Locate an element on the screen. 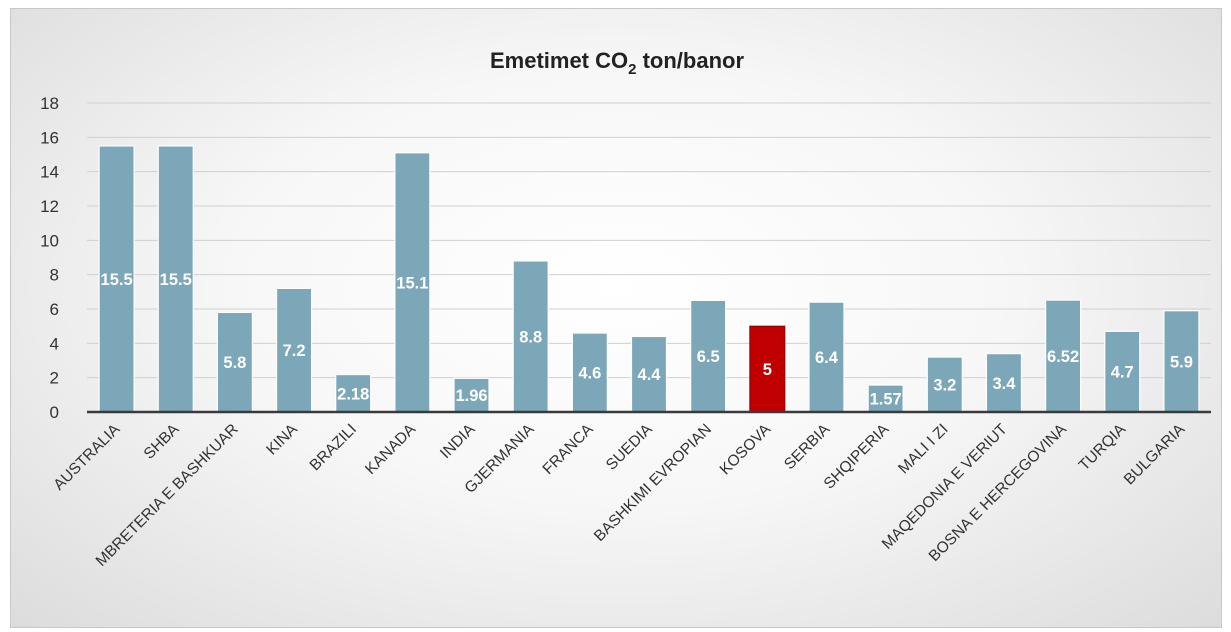 The height and width of the screenshot is (632, 1231). y-tick-label: 16 is located at coordinates (49, 137).